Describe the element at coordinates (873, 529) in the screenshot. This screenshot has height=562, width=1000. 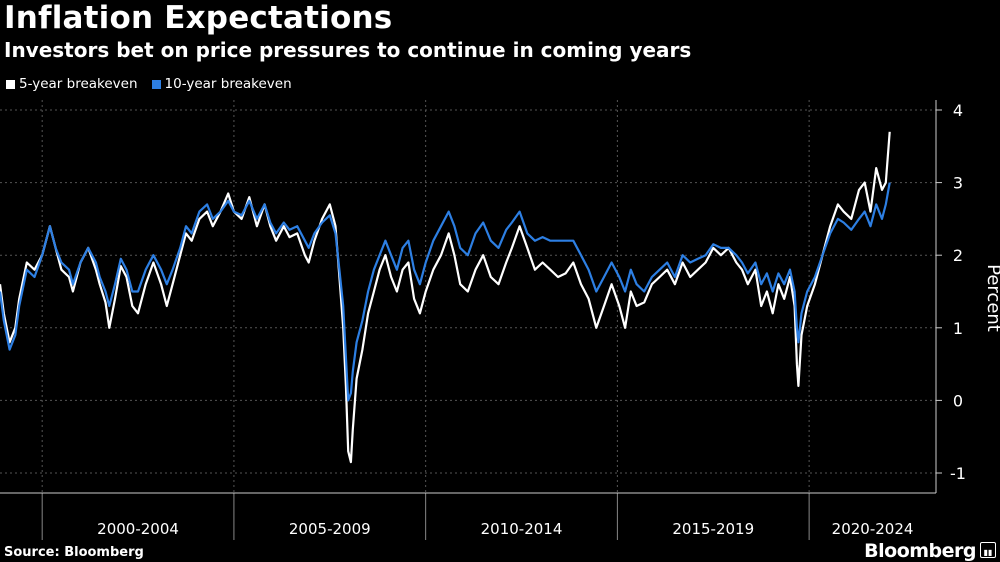
I see `x-category-label: 2020-2024` at that location.